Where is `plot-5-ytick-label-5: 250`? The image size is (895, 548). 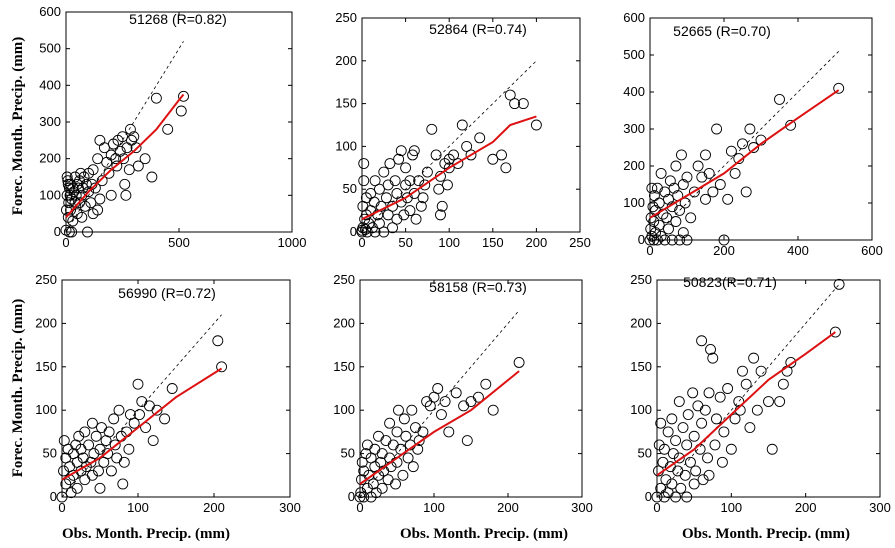
plot-5-ytick-label-5: 250 is located at coordinates (344, 279).